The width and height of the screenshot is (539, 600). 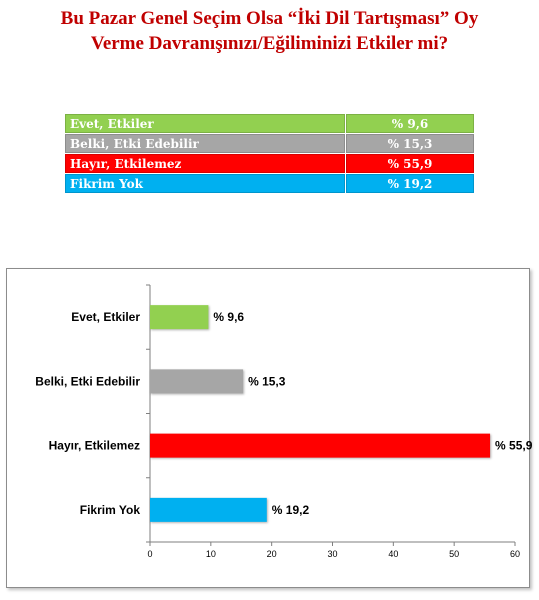 I want to click on summary-value: % 55,9, so click(x=410, y=163).